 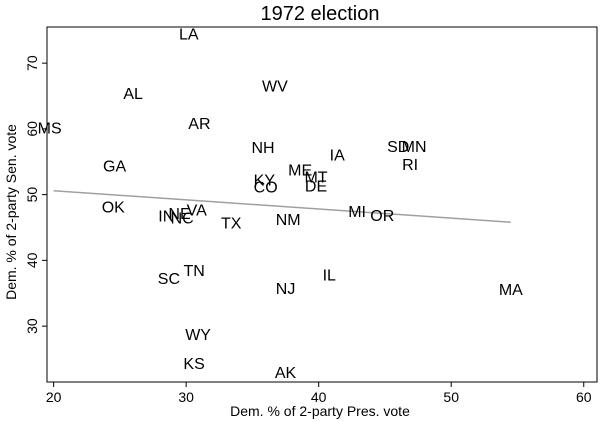 I want to click on x-axis: 20 30 40 50 60, so click(x=319, y=393).